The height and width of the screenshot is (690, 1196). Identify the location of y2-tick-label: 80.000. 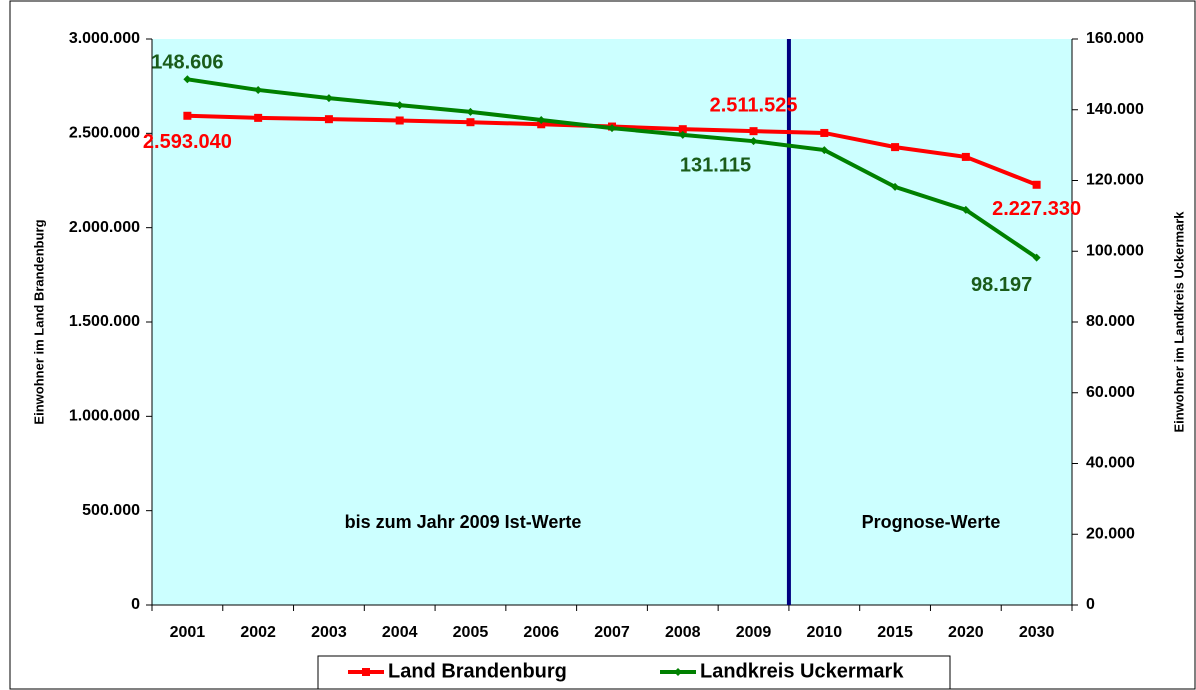
(1110, 321).